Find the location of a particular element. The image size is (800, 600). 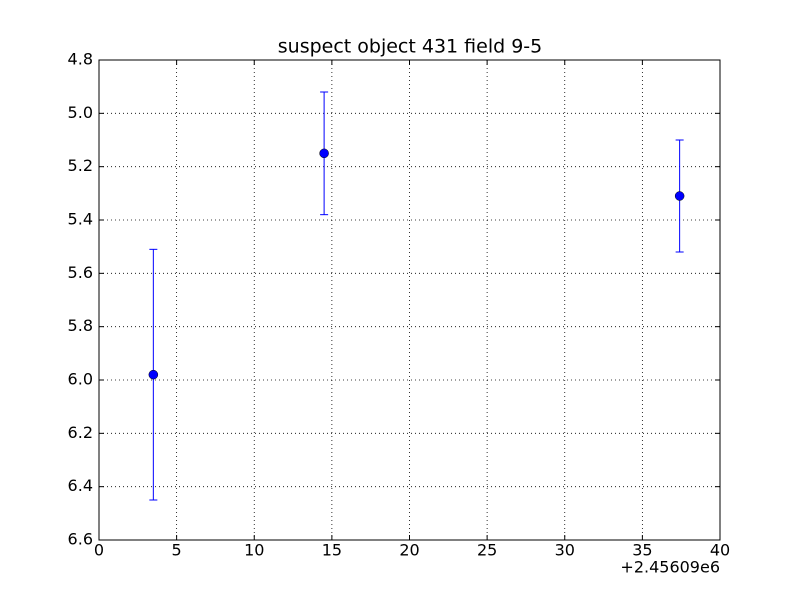

y-tick-label: 6.2 is located at coordinates (80, 432).